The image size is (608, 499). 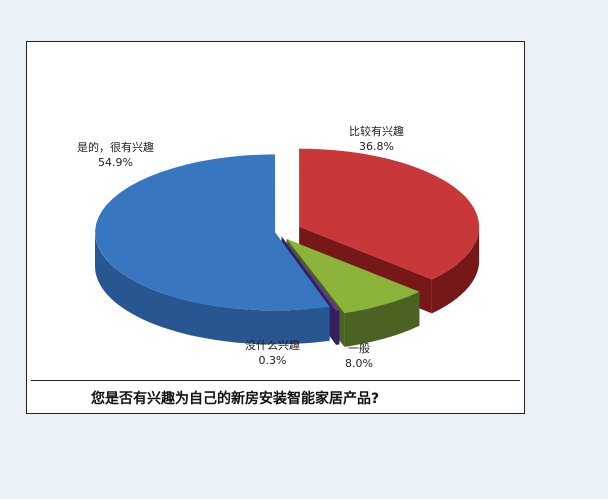 I want to click on slice-value: 36.8%, so click(x=376, y=146).